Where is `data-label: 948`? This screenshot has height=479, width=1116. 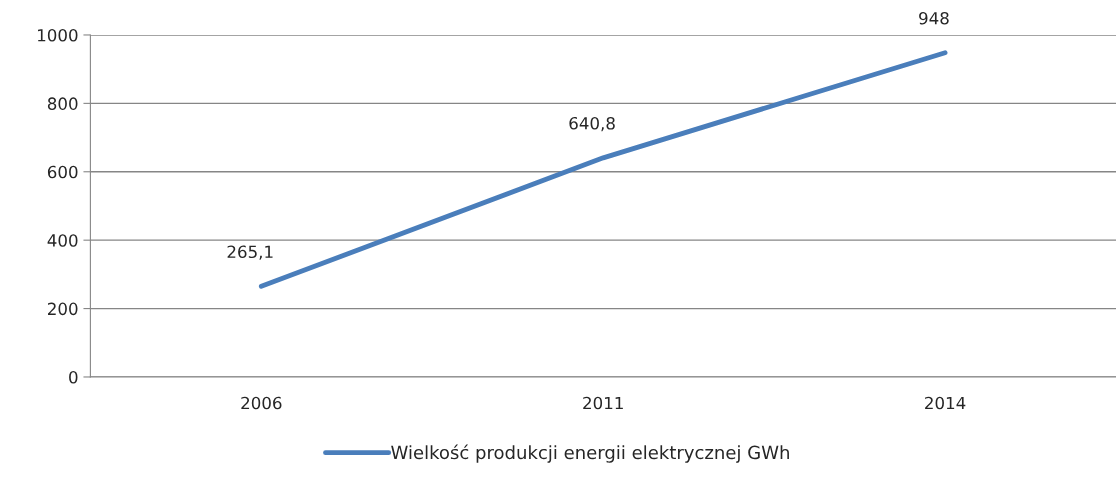
data-label: 948 is located at coordinates (934, 18).